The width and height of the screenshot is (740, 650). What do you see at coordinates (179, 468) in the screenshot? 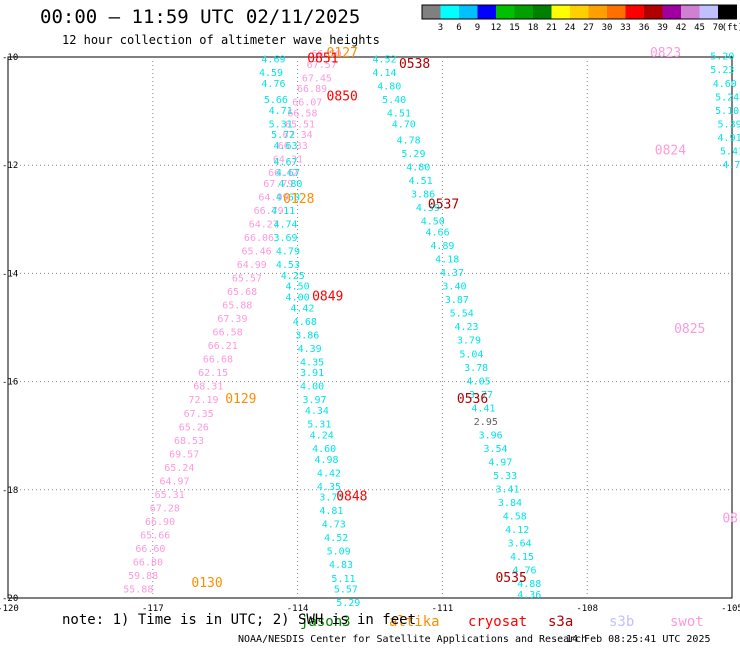
I see `data-point-label: 65.24` at bounding box center [179, 468].